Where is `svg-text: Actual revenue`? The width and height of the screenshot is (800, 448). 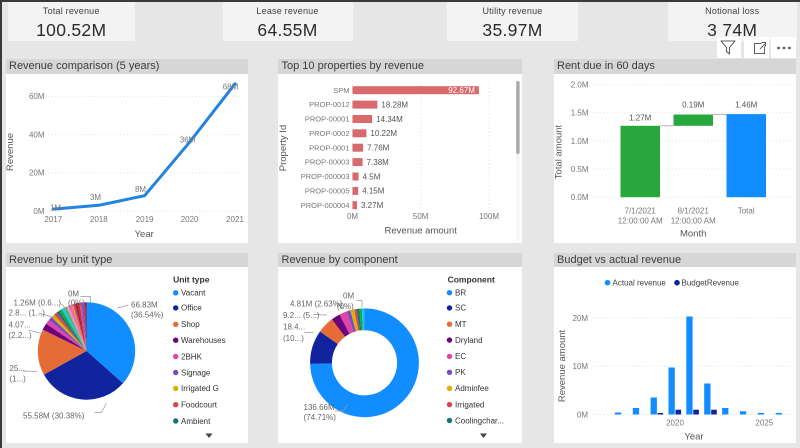 svg-text: Actual revenue is located at coordinates (639, 283).